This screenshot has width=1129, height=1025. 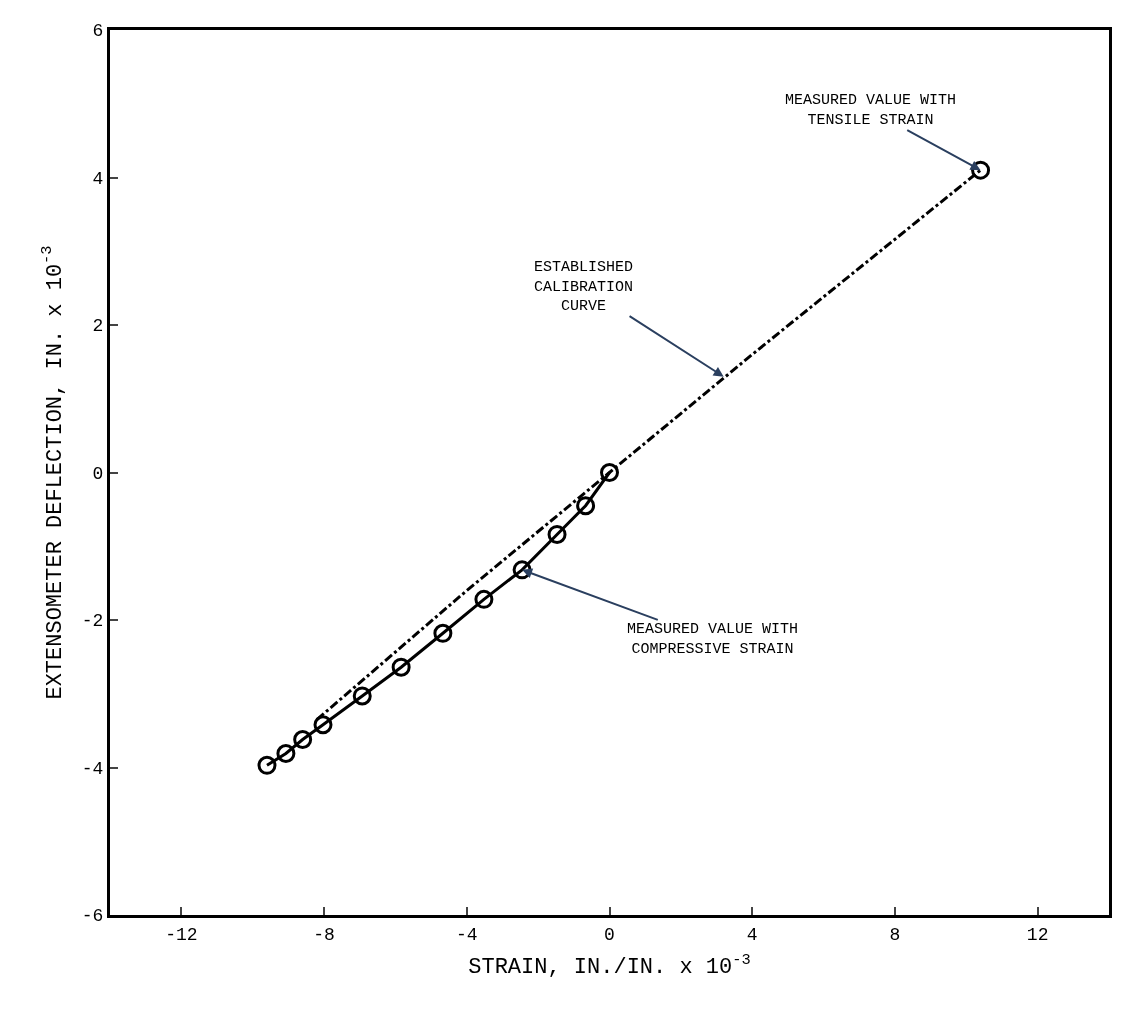 What do you see at coordinates (1037, 934) in the screenshot?
I see `x-tick-label: 12` at bounding box center [1037, 934].